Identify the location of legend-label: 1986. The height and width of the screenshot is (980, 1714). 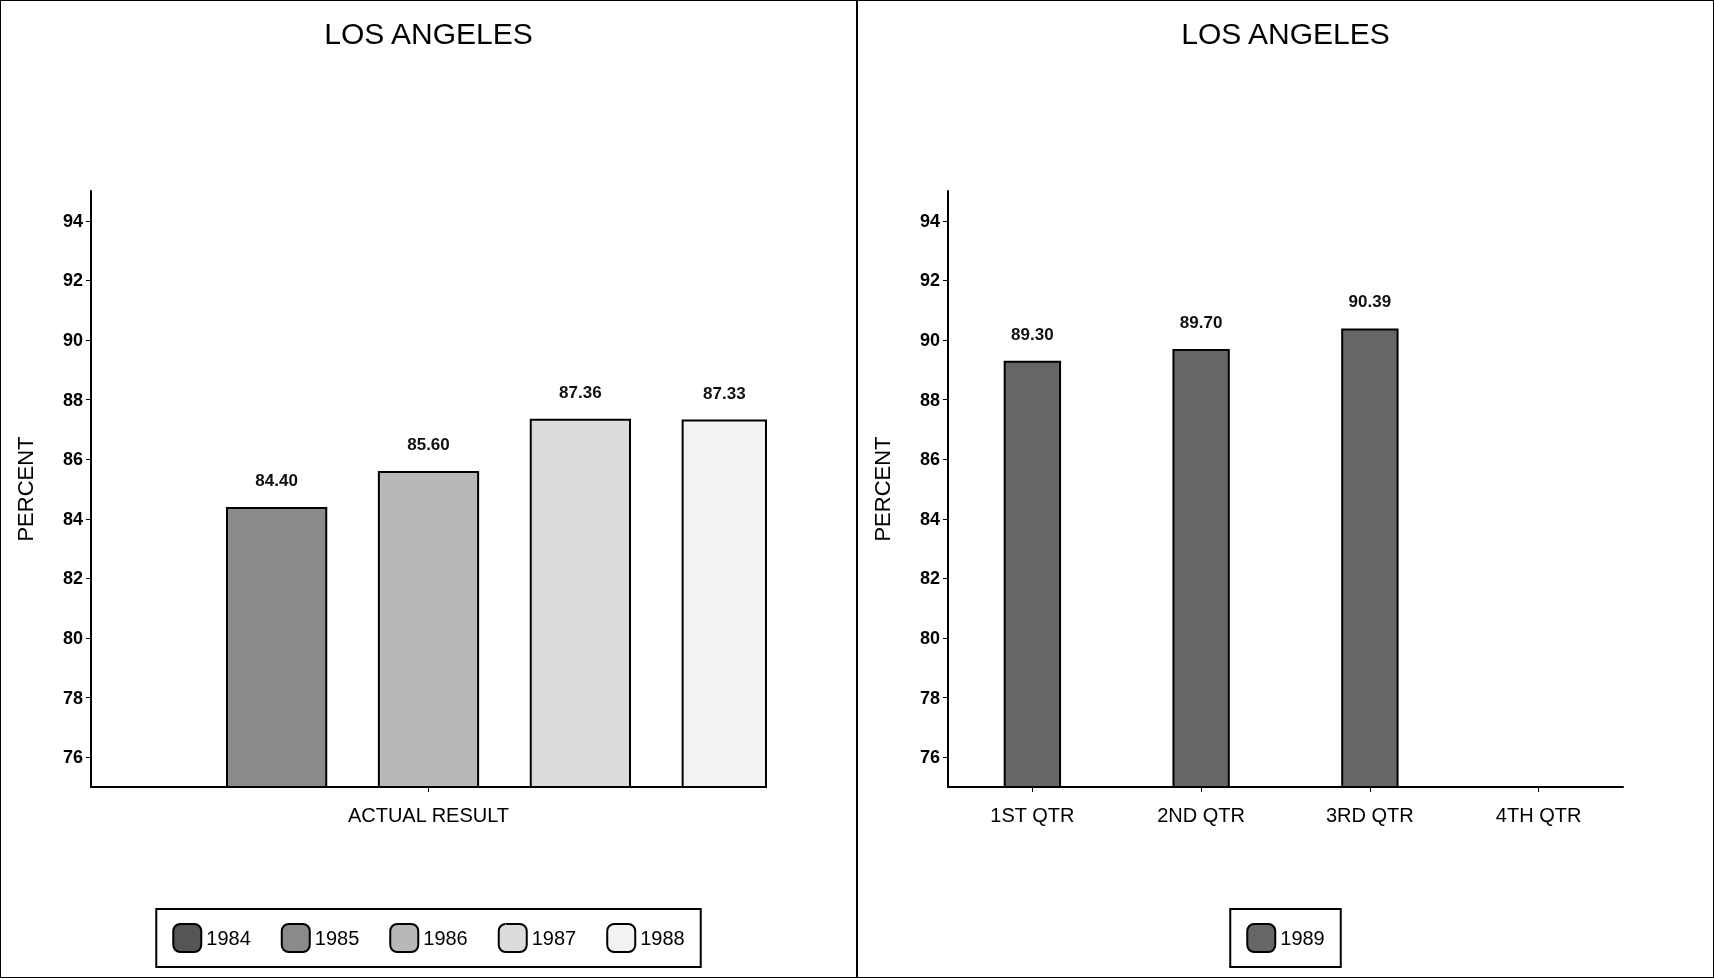
(445, 938).